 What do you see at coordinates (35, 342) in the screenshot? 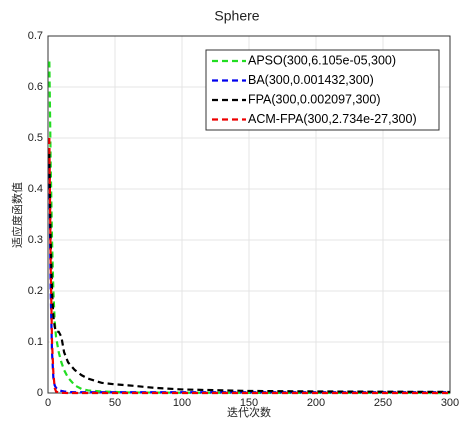
I see `y-tick-label: 0.1` at bounding box center [35, 342].